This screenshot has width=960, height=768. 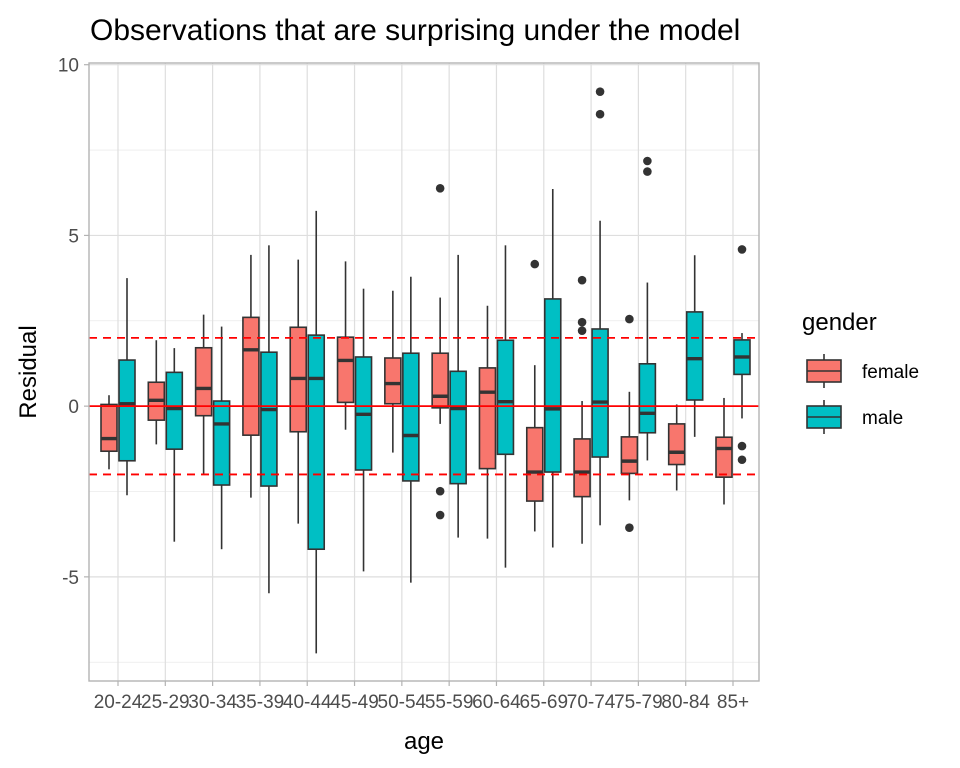 I want to click on x-tick-label: 30-34, so click(x=212, y=702).